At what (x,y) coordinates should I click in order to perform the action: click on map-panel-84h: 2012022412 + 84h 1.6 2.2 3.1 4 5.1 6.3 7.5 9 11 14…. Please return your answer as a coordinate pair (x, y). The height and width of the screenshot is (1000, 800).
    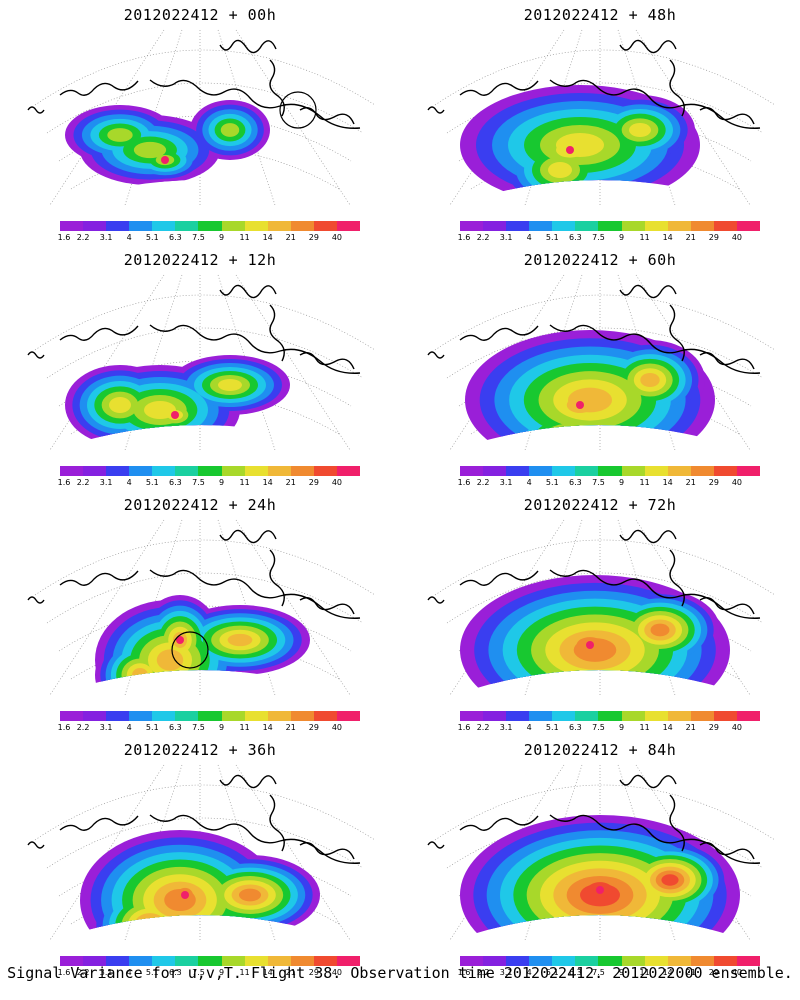
    Looking at the image, I should click on (600, 857).